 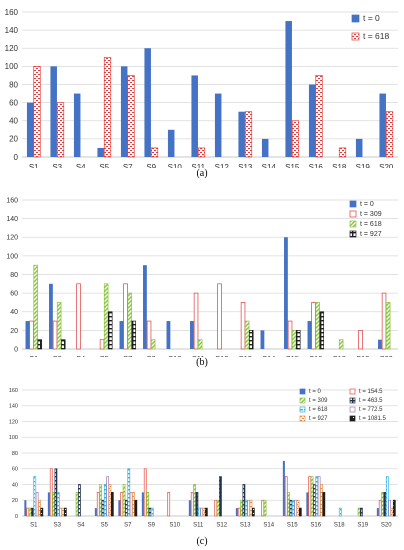 I want to click on x-tick-label: S18, so click(x=339, y=165).